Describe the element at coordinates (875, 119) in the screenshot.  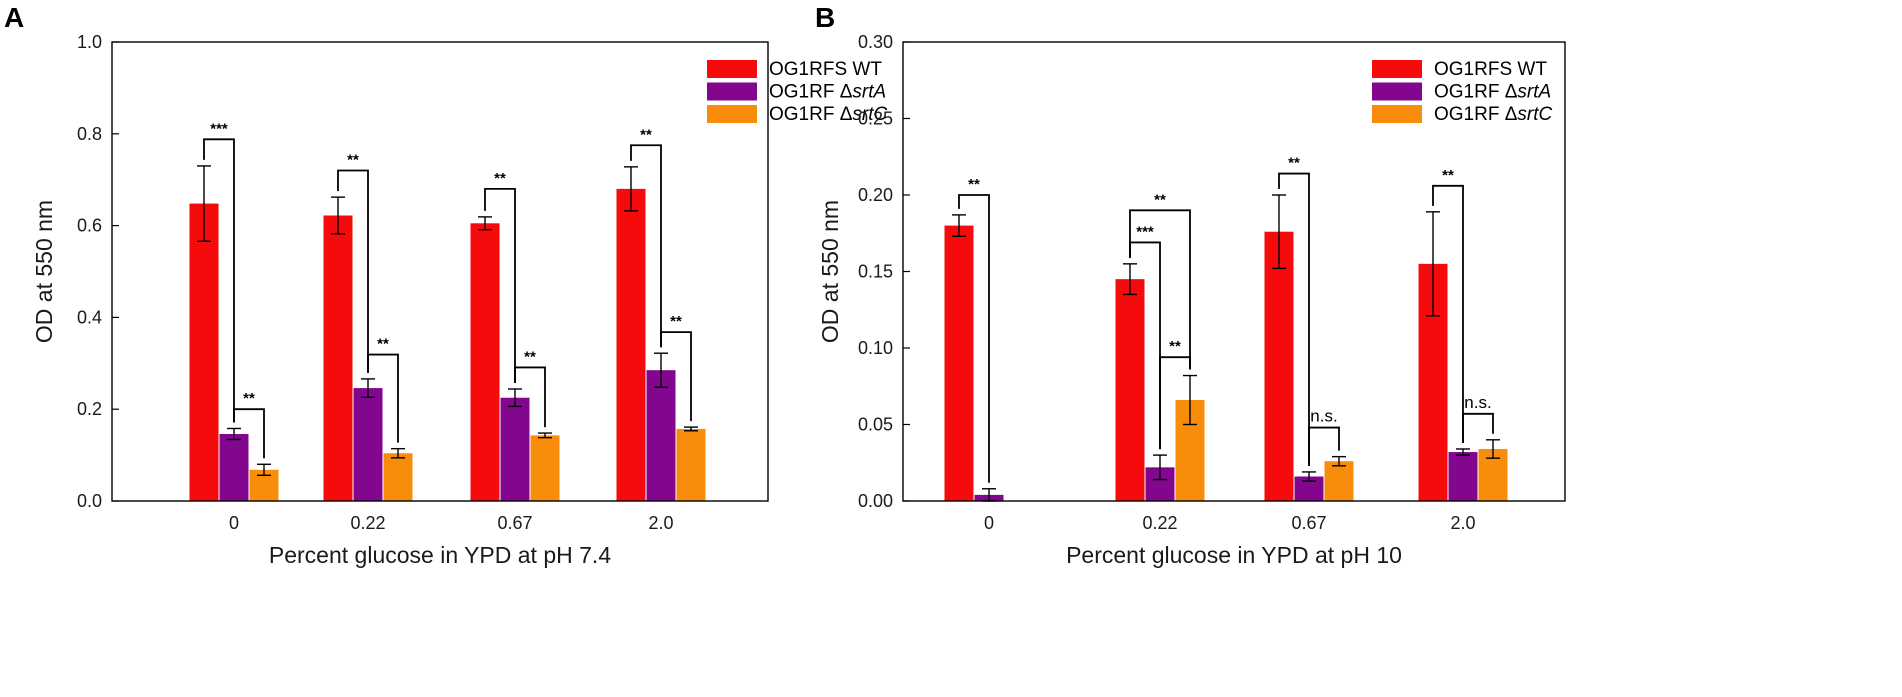
I see `y-tick-label: 0.25` at that location.